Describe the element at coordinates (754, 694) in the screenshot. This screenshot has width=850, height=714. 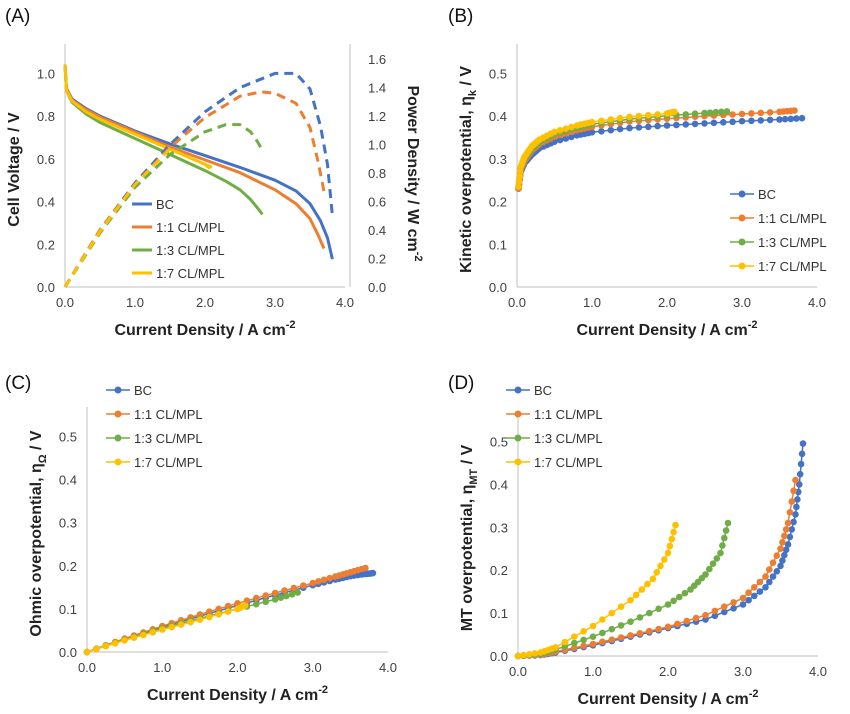
I see `x-axis-label-superscript: -2` at that location.